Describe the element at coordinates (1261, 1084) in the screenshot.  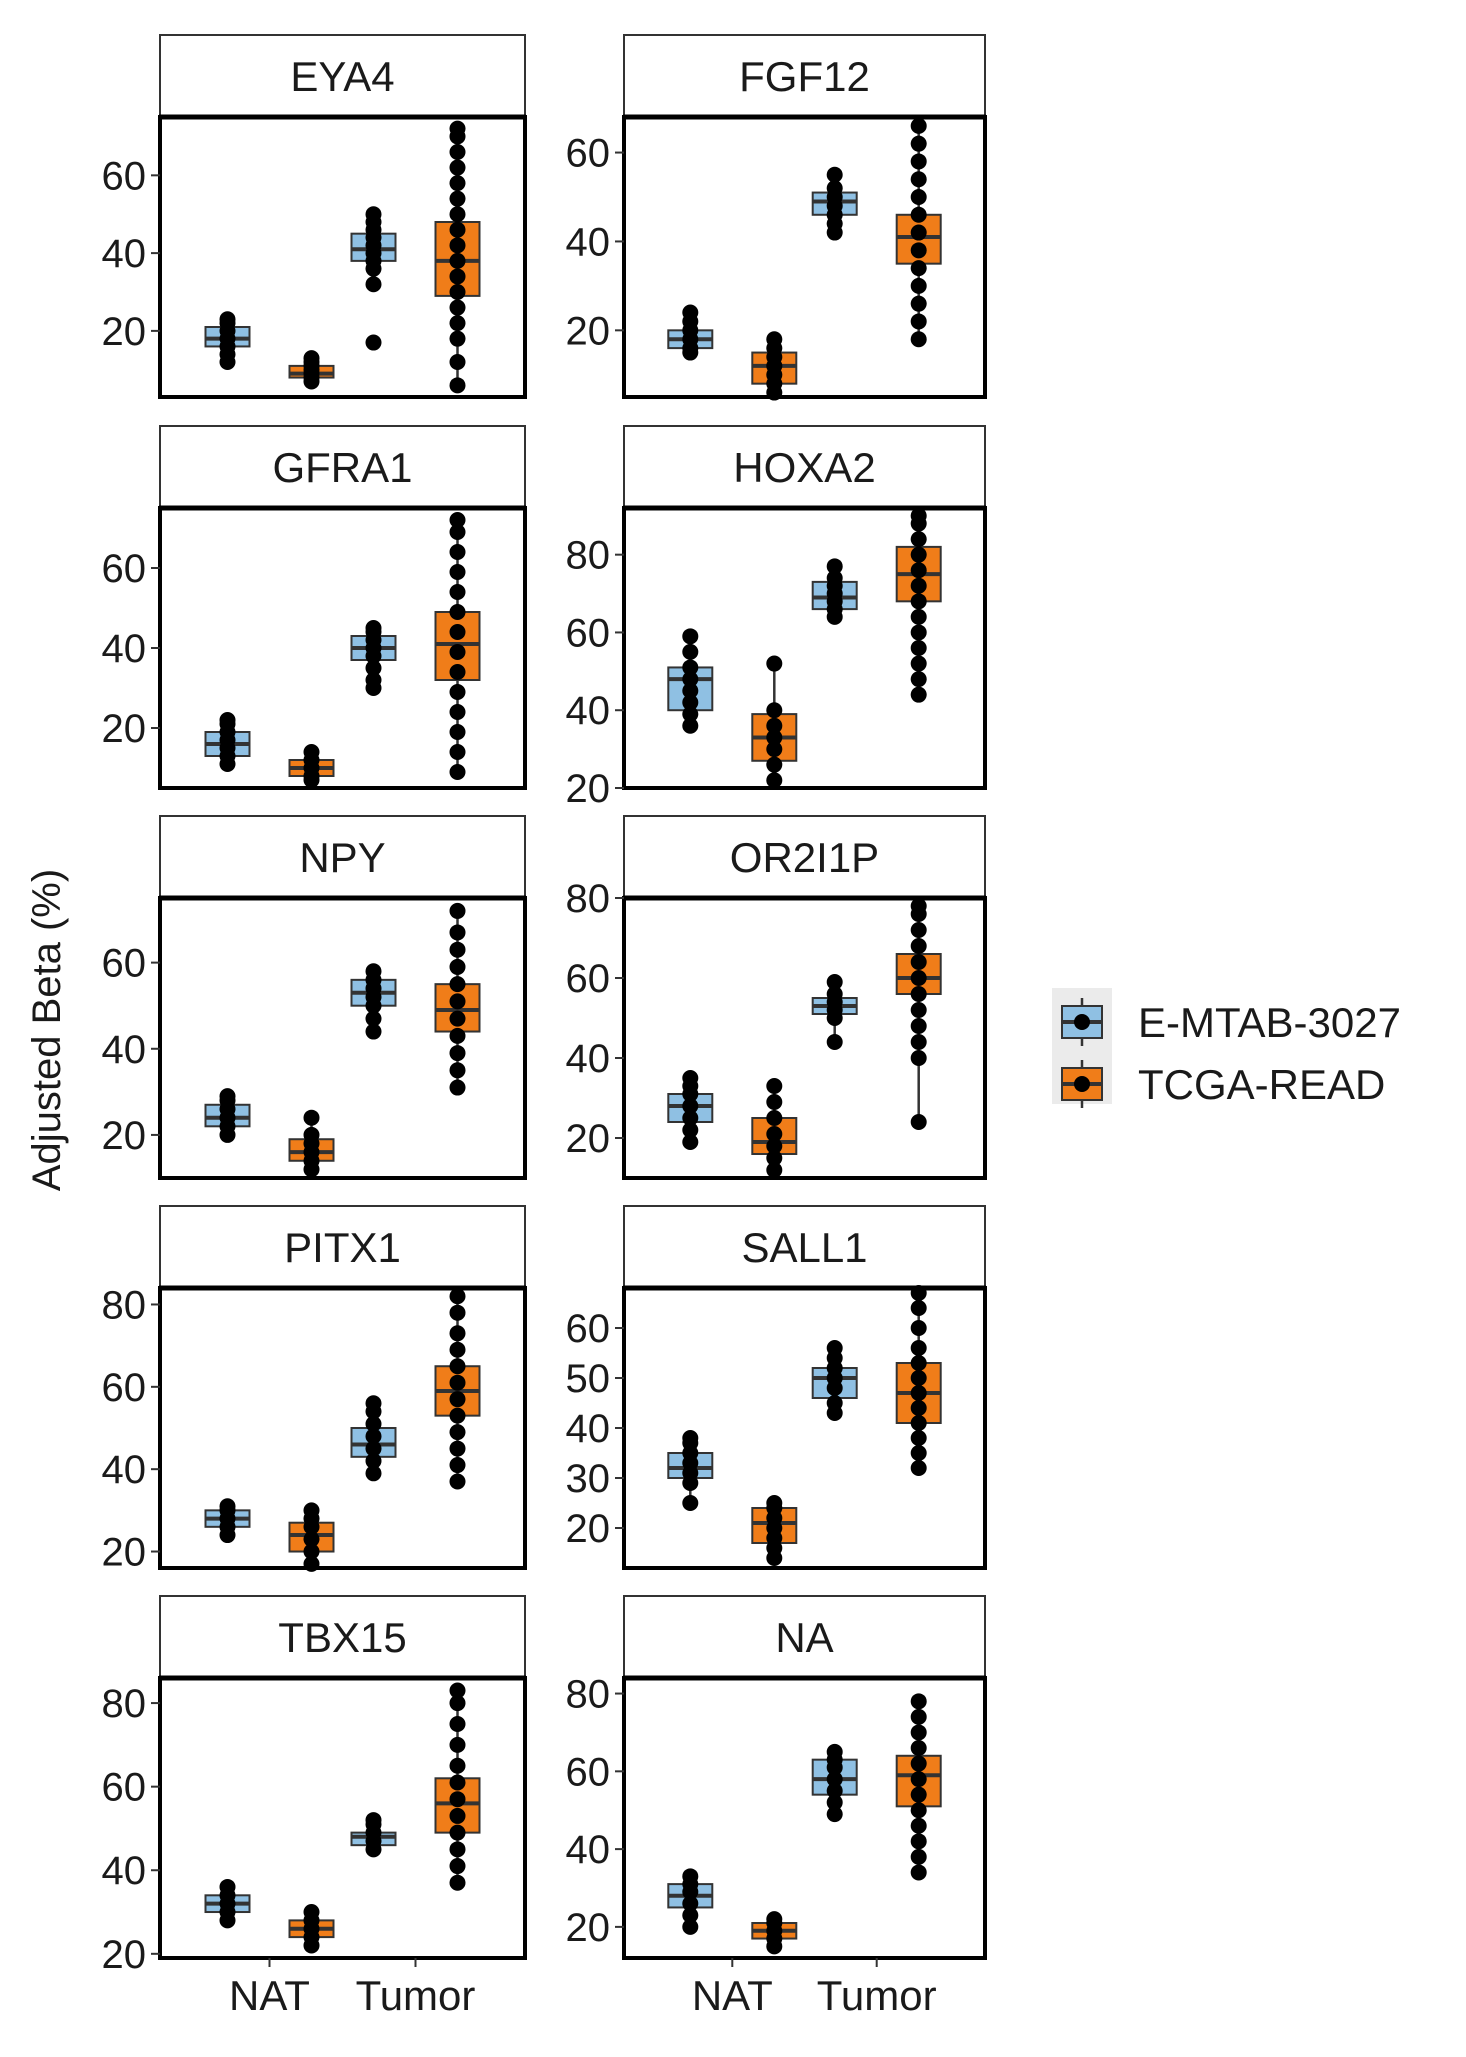
I see `legend-label: TCGA-READ` at that location.